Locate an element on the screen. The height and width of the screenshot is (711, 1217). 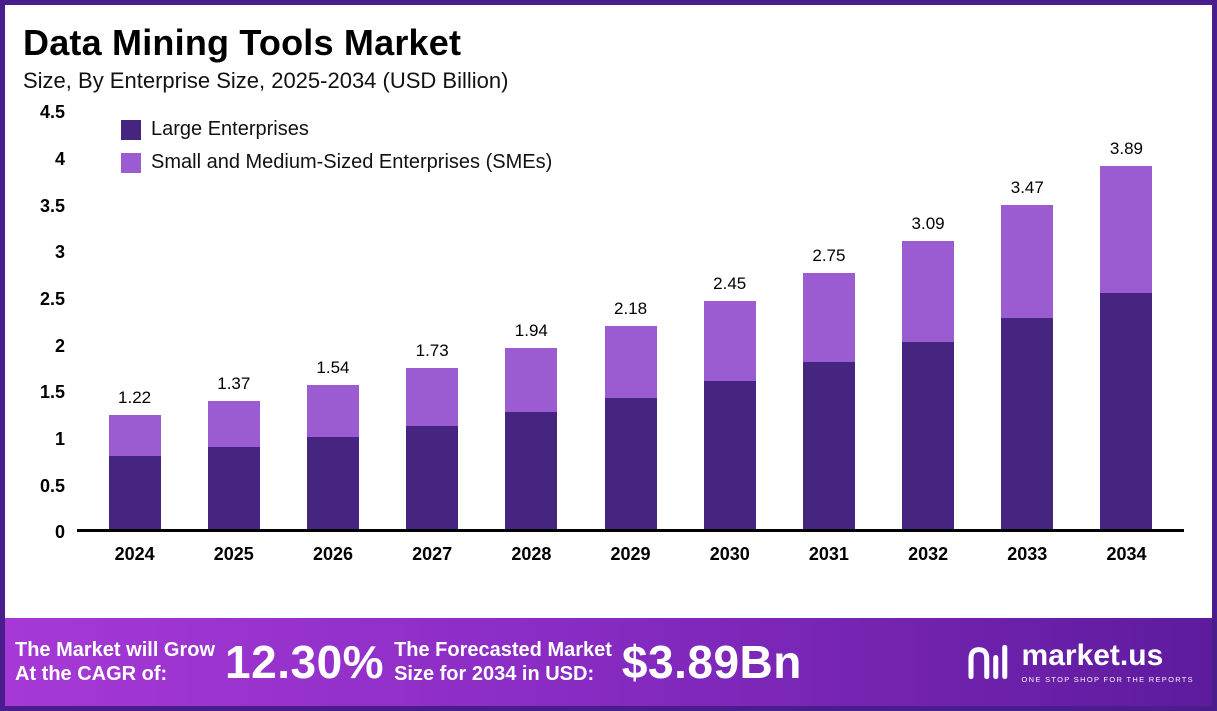
bar-total-label: 3.89 is located at coordinates (1126, 149).